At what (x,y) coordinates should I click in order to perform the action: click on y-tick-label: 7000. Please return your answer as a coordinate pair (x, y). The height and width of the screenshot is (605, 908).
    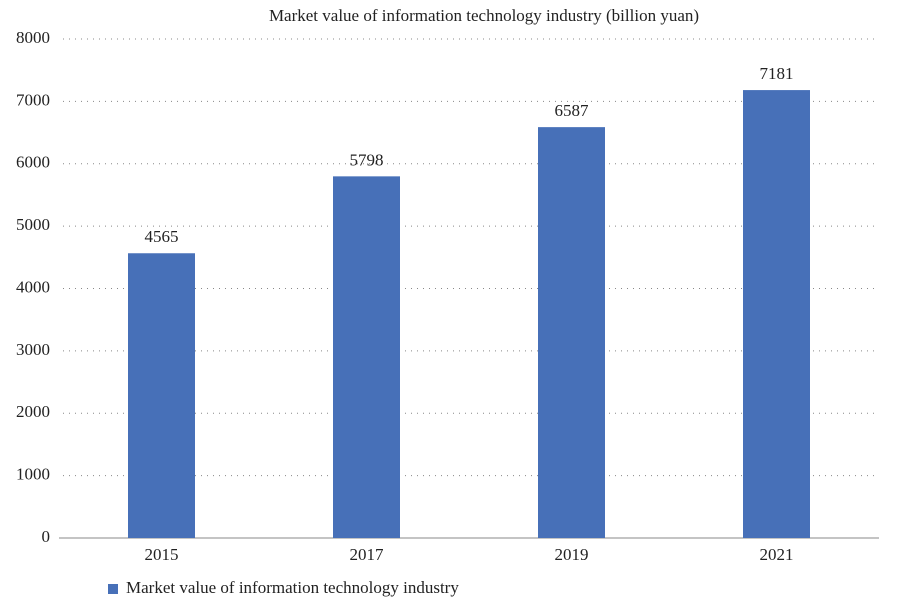
    Looking at the image, I should click on (33, 99).